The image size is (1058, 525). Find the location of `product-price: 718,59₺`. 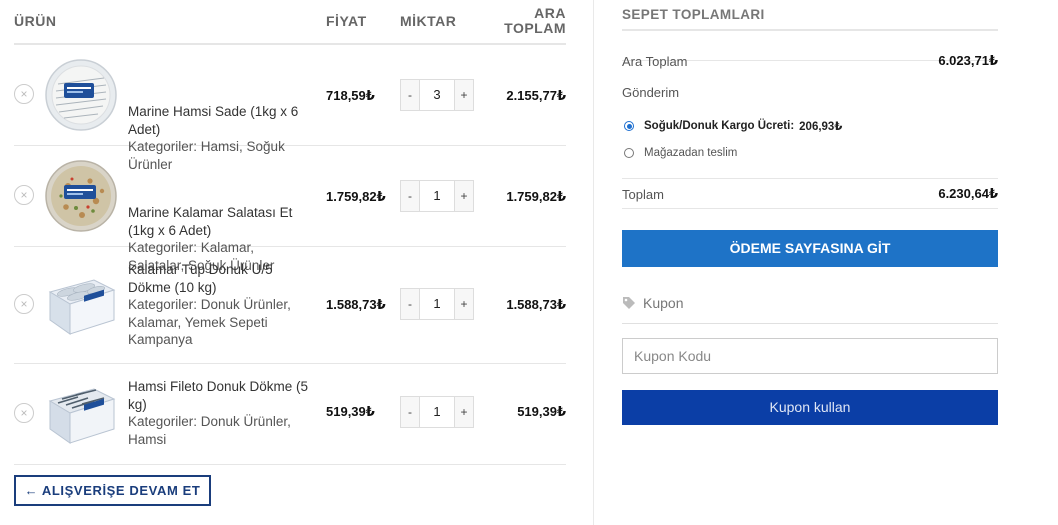

product-price: 718,59₺ is located at coordinates (350, 95).